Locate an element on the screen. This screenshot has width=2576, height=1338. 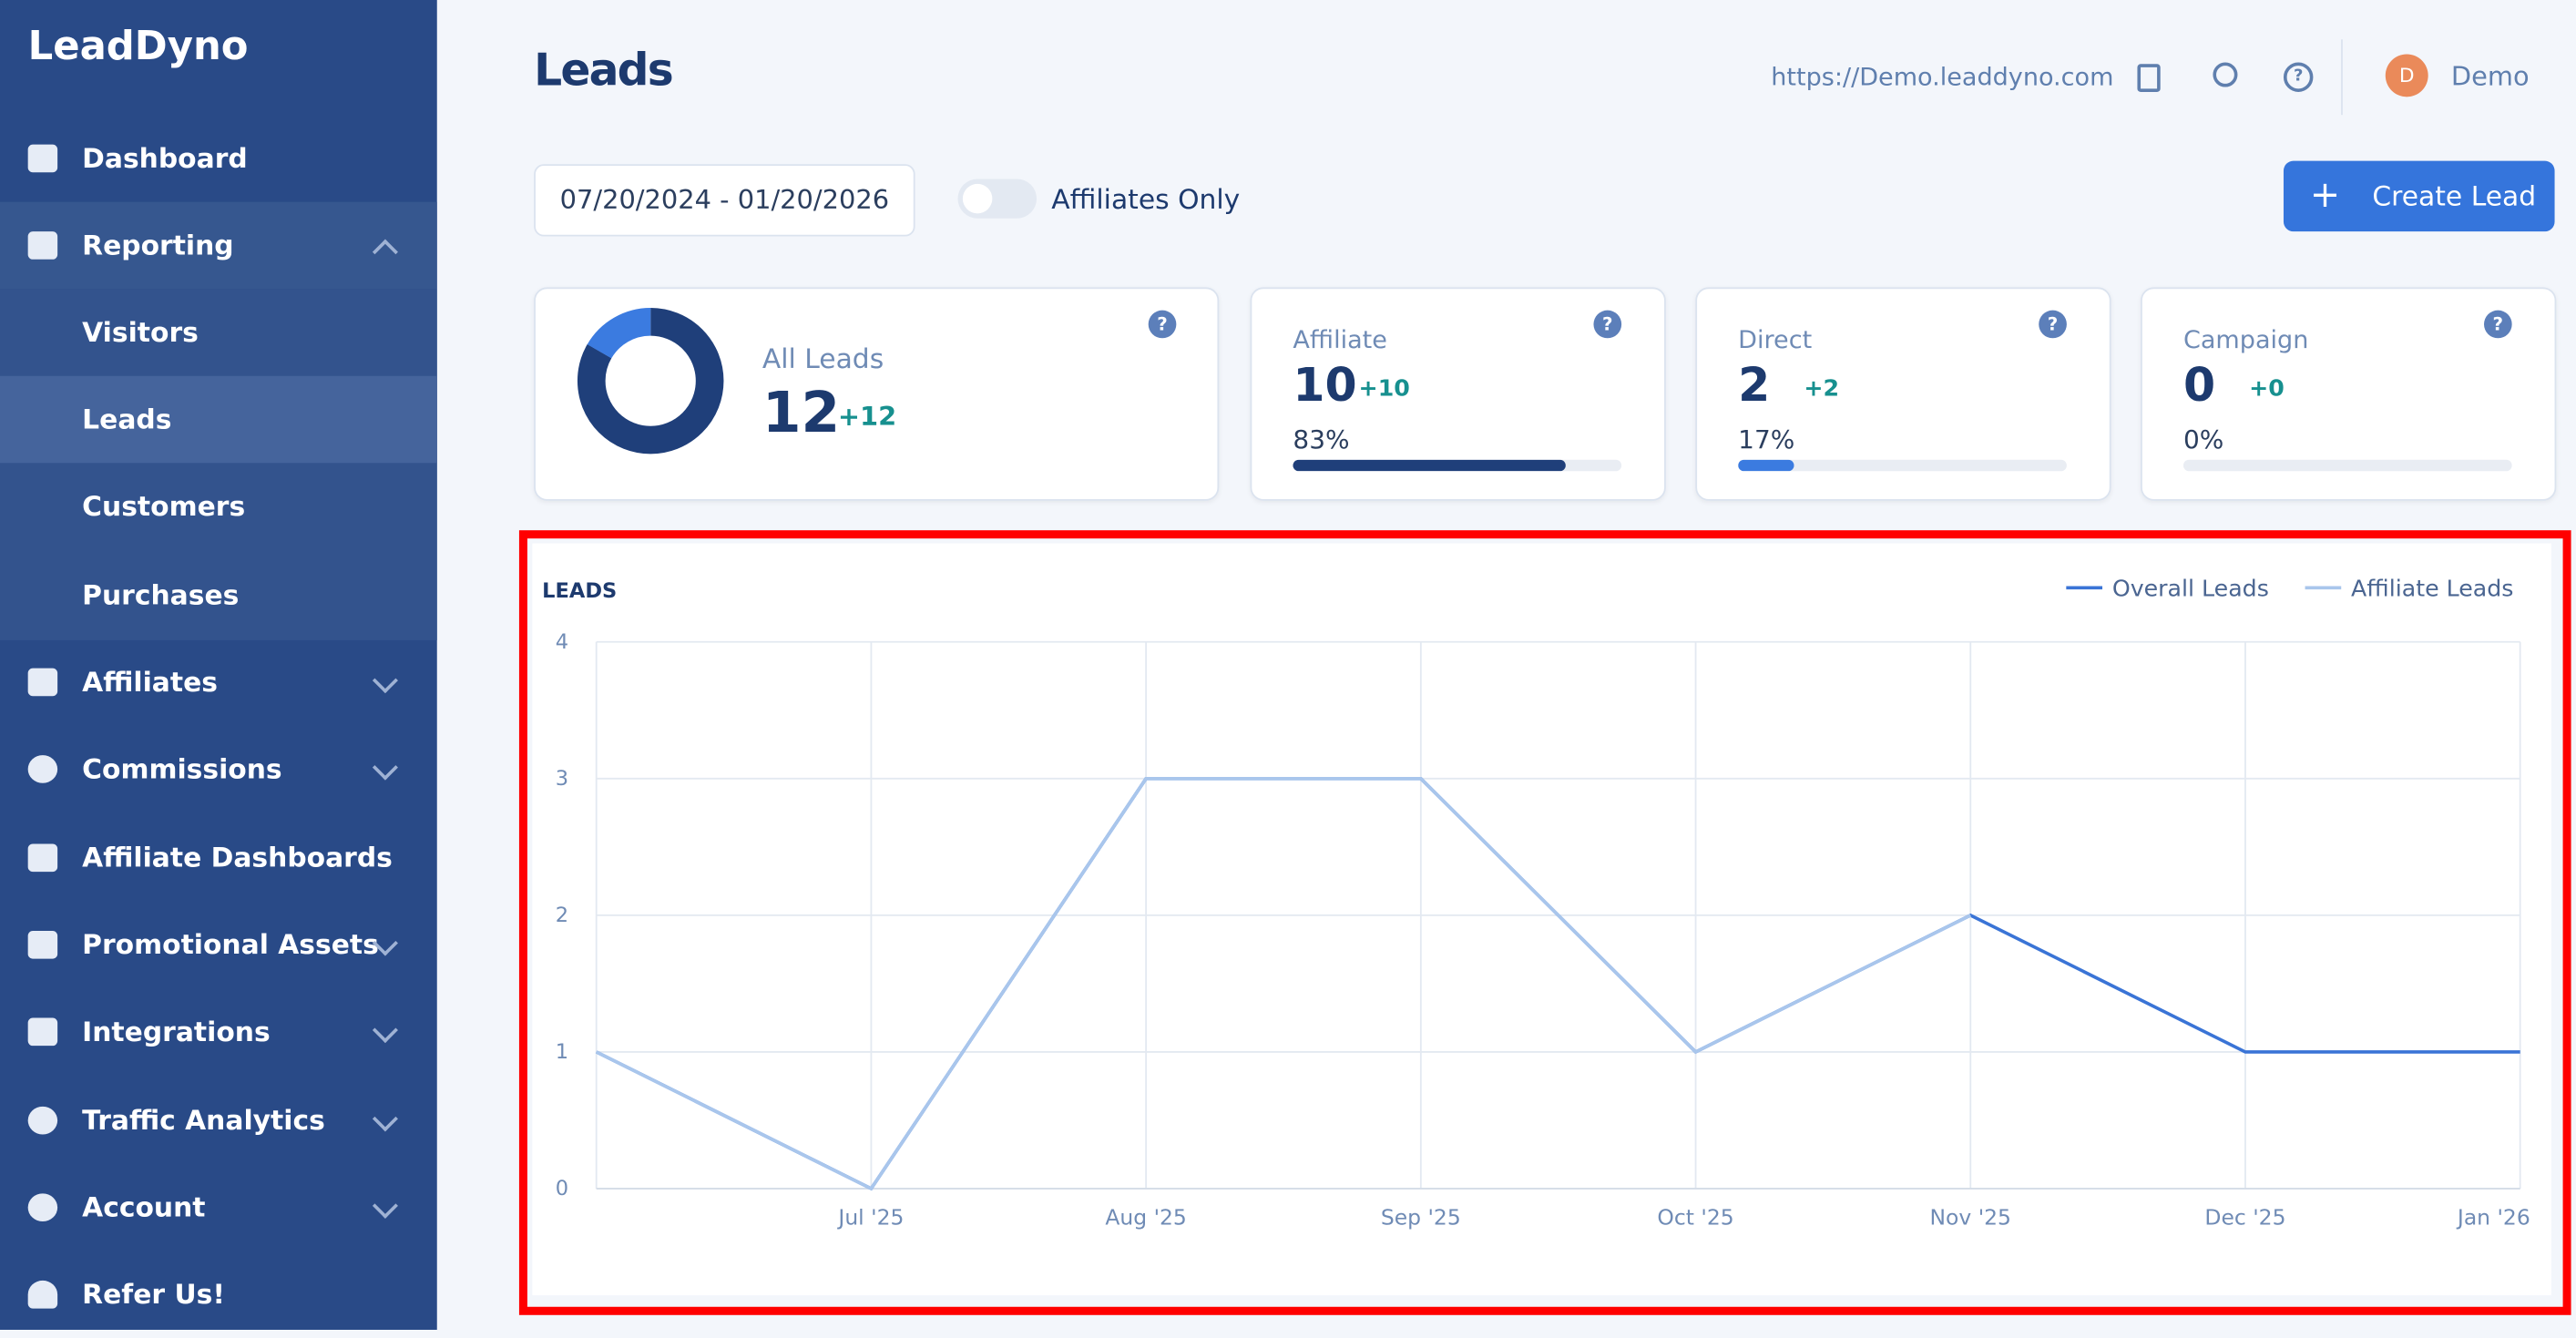
y-tick-label: 4 is located at coordinates (562, 642).